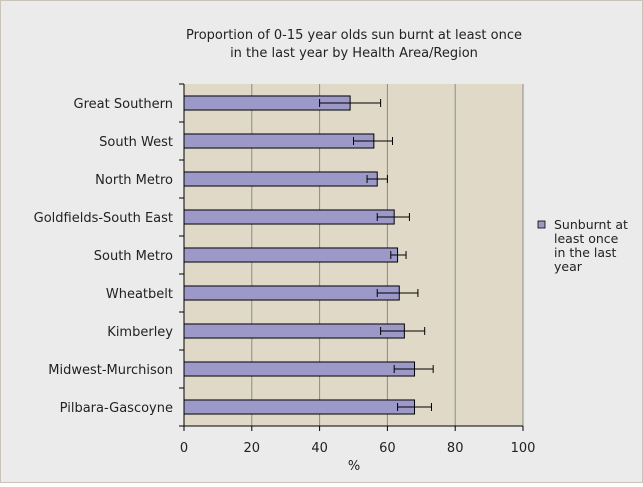 The width and height of the screenshot is (643, 487). I want to click on x-tick-label-40: 40, so click(319, 448).